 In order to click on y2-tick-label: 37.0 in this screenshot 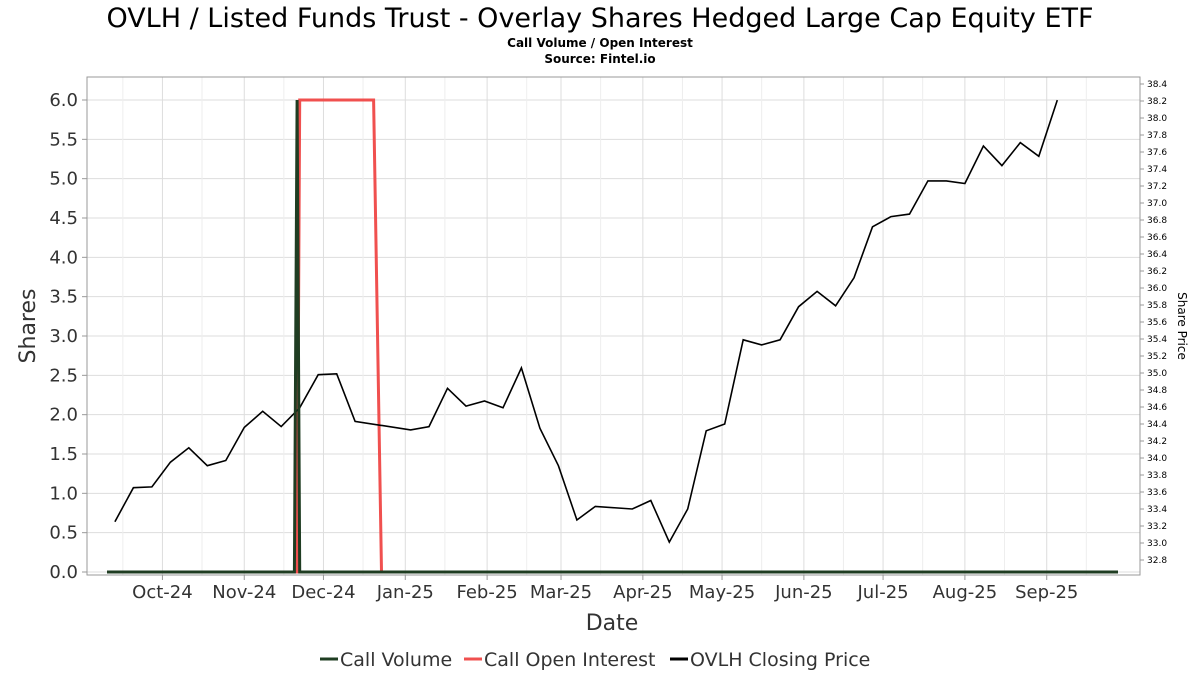, I will do `click(1157, 204)`.